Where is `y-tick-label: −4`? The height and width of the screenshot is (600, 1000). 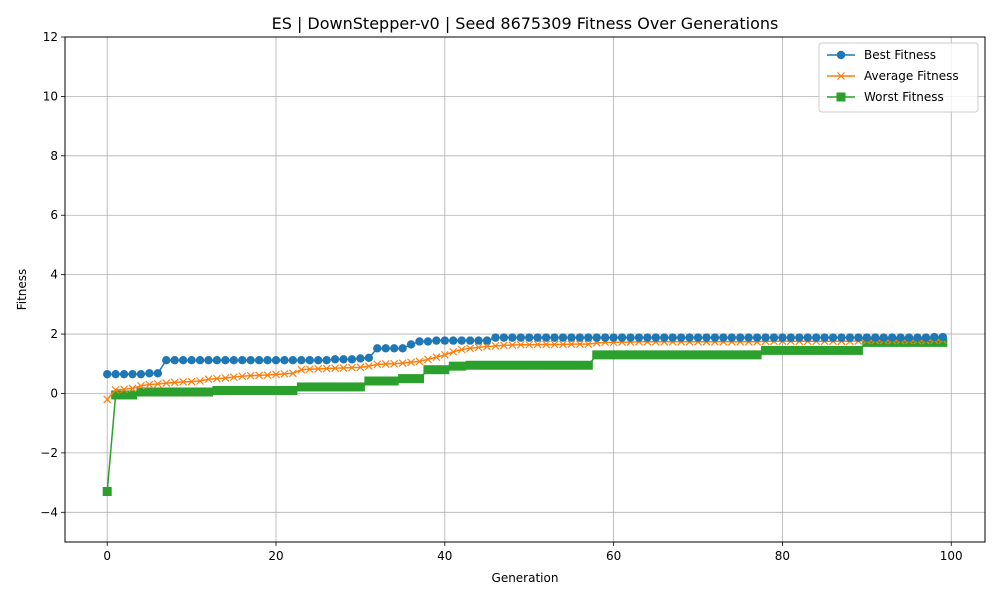 y-tick-label: −4 is located at coordinates (49, 512).